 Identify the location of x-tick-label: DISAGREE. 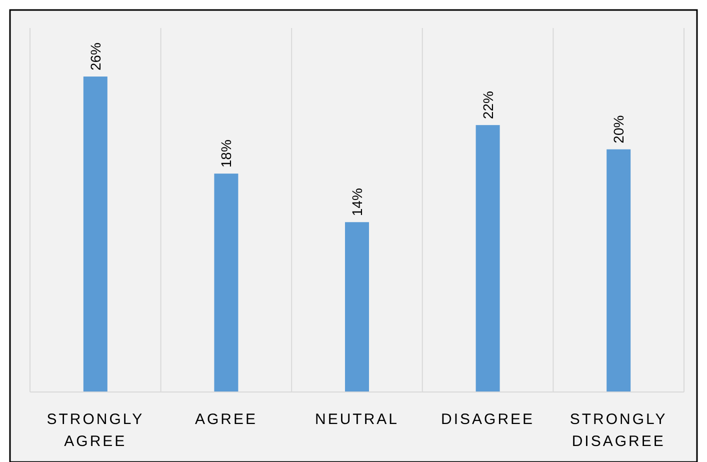
(488, 419).